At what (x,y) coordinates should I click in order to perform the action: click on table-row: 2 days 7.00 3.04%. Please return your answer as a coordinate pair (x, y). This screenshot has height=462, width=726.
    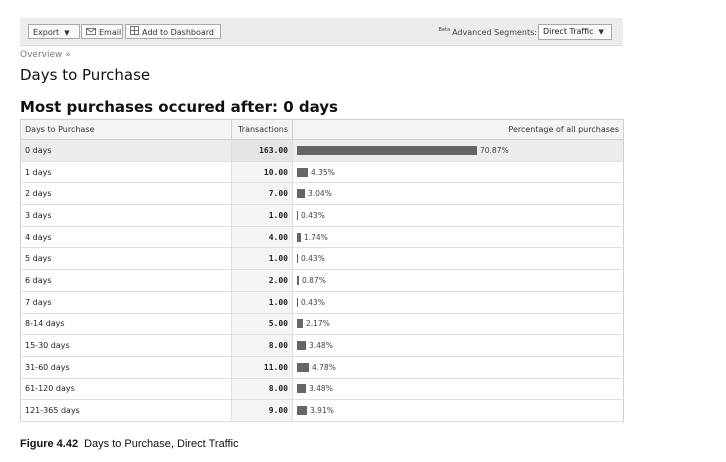
    Looking at the image, I should click on (322, 194).